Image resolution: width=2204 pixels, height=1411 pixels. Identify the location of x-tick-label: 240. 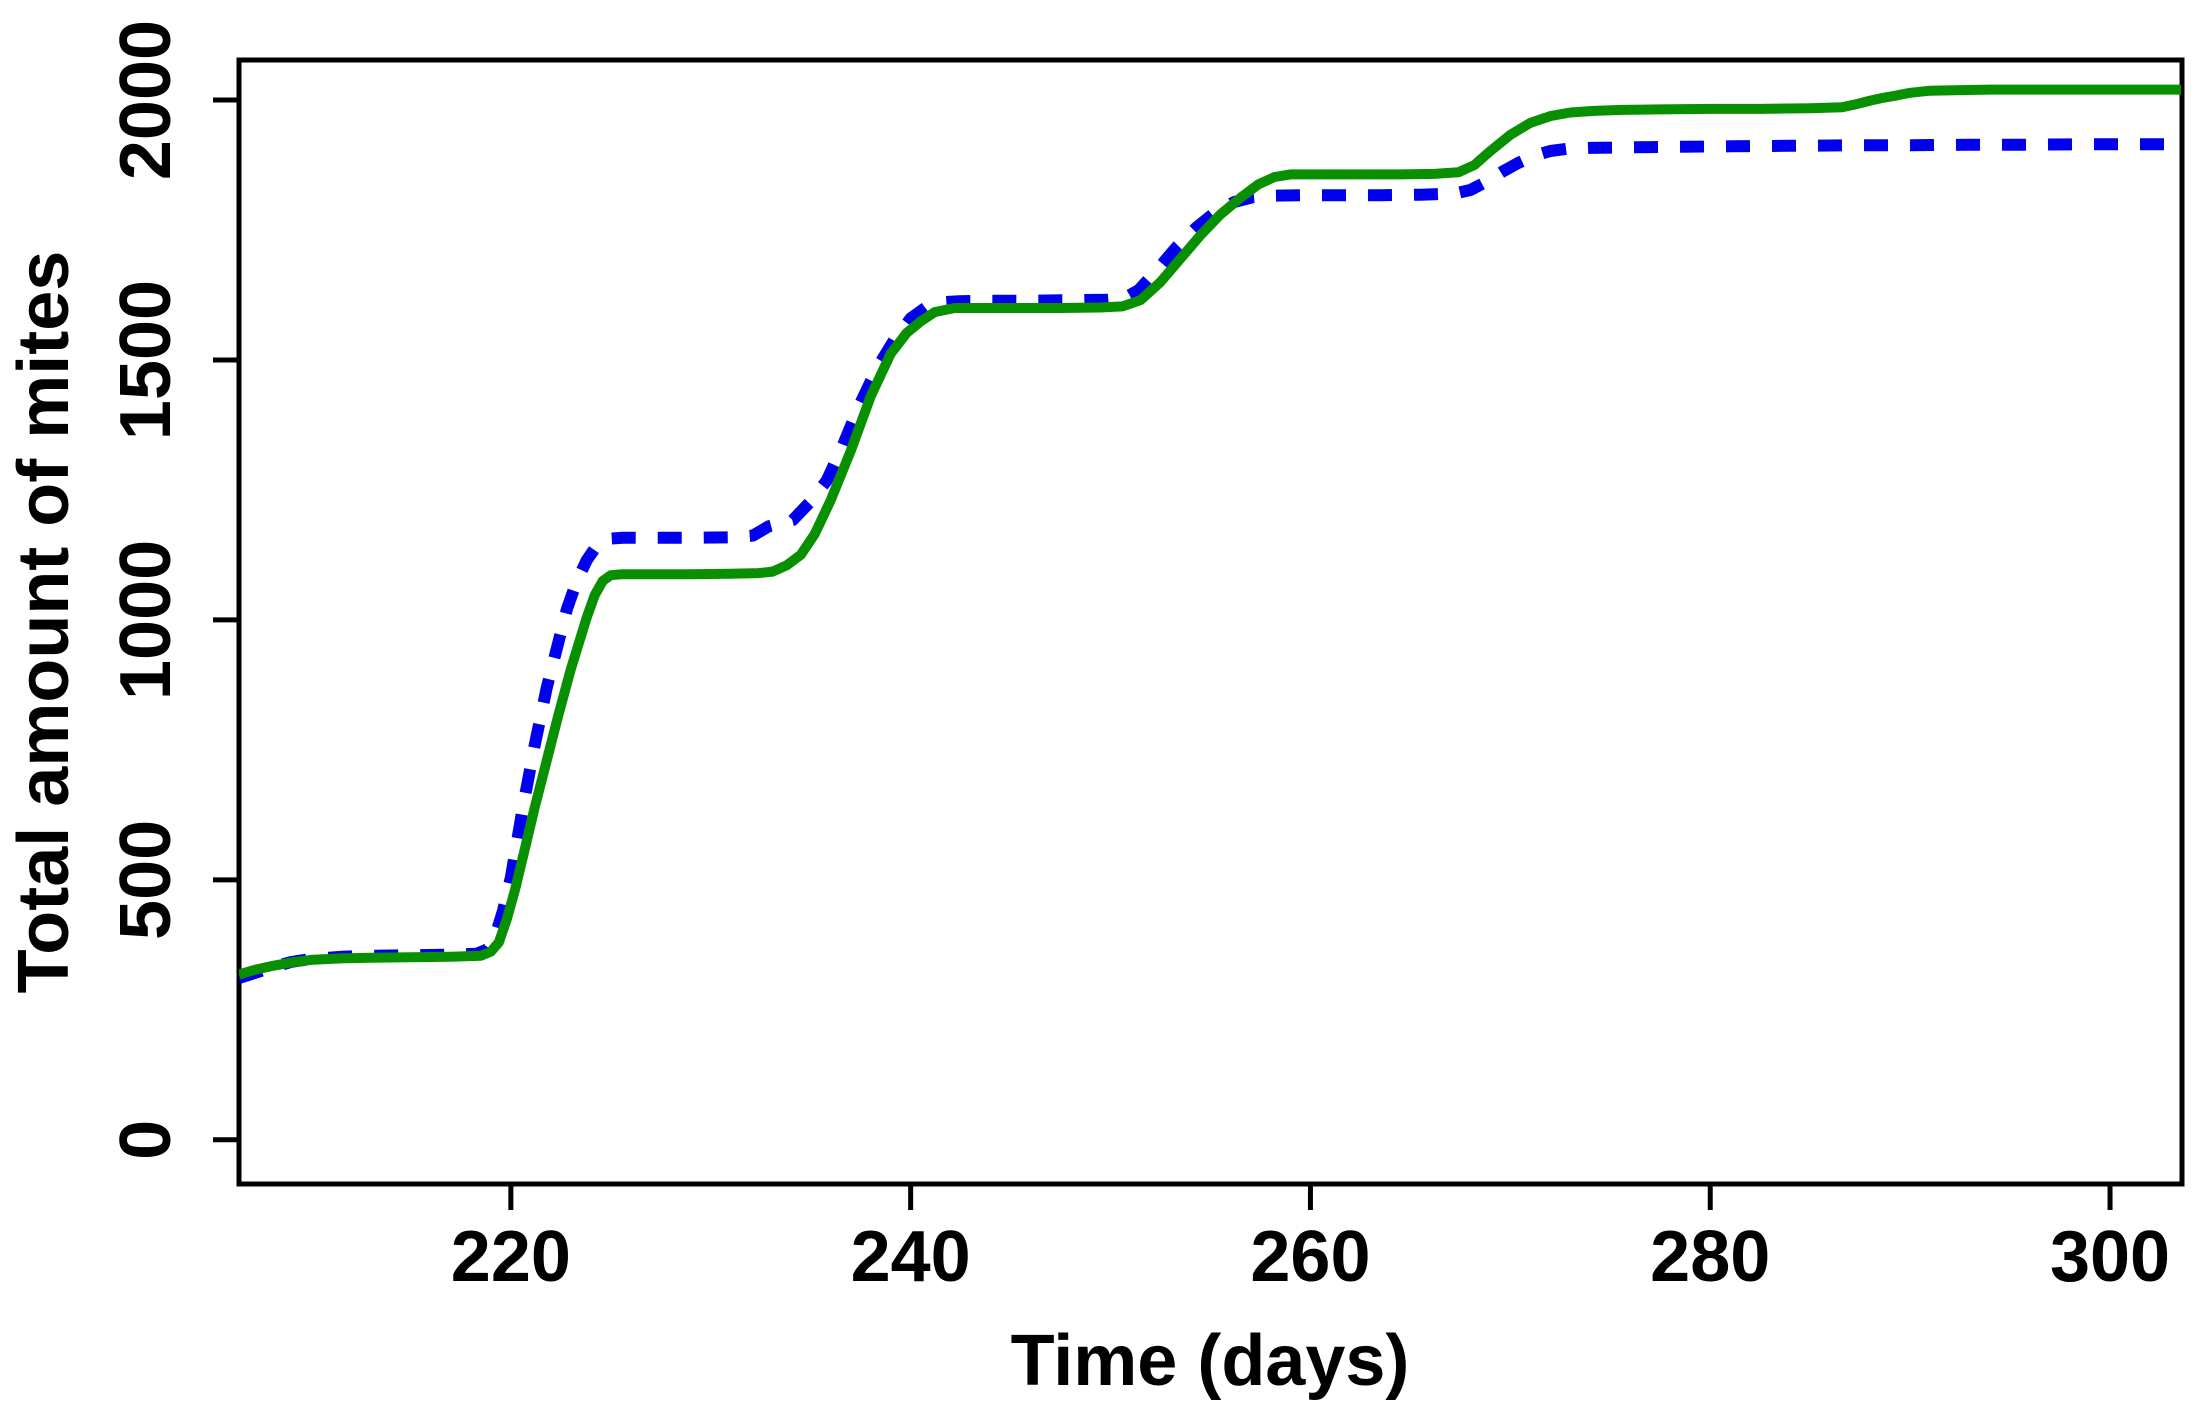
(911, 1257).